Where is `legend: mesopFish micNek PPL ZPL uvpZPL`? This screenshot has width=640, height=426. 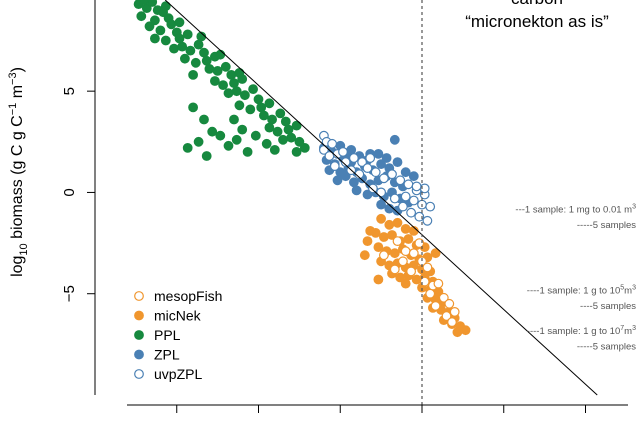
legend: mesopFish micNek PPL ZPL uvpZPL is located at coordinates (178, 335).